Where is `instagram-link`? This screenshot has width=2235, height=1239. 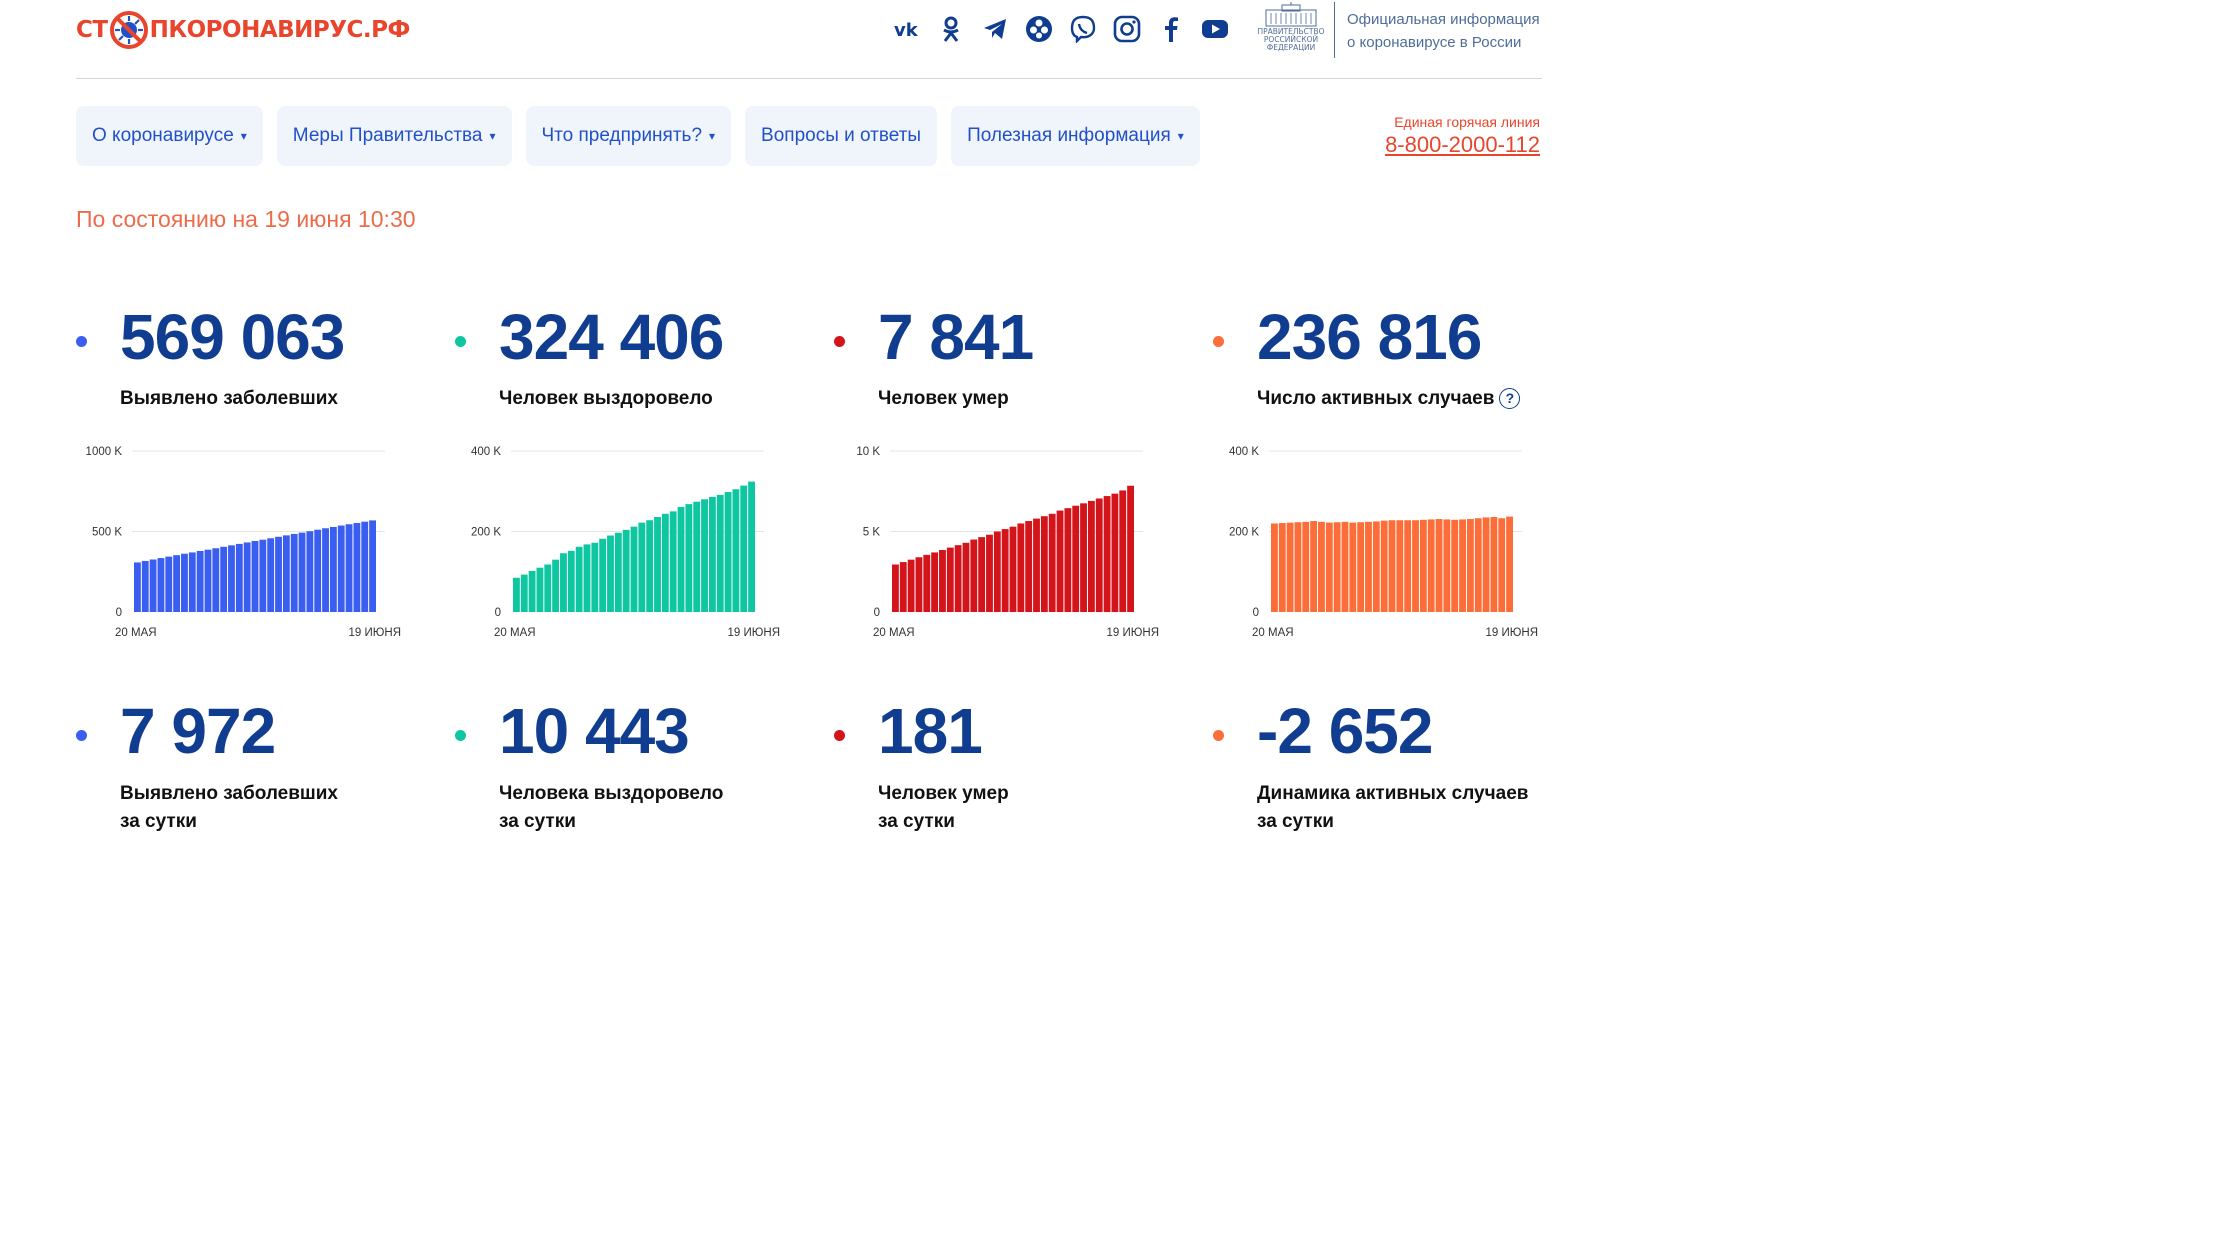 instagram-link is located at coordinates (1127, 29).